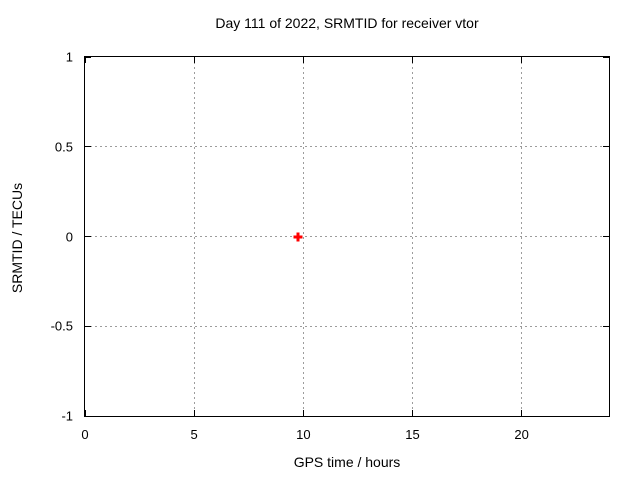 The height and width of the screenshot is (480, 640). What do you see at coordinates (303, 434) in the screenshot?
I see `x-tick-label: 10` at bounding box center [303, 434].